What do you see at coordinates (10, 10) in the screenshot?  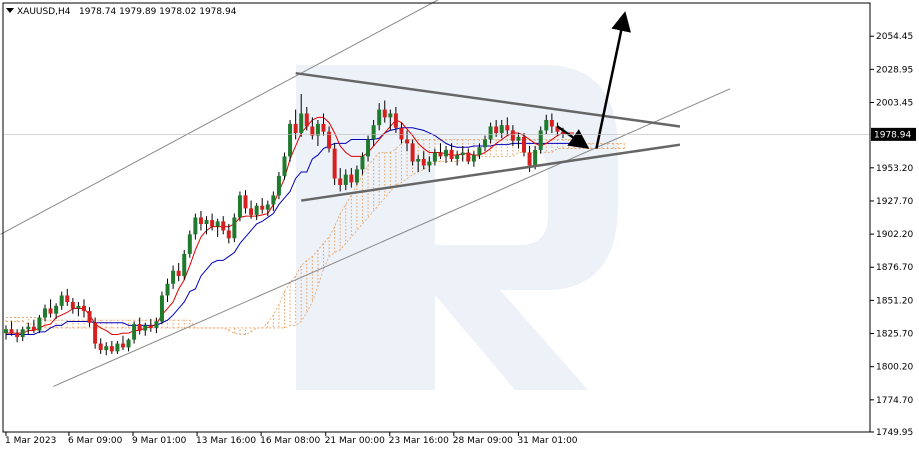 I see `collapse-triangle-icon` at bounding box center [10, 10].